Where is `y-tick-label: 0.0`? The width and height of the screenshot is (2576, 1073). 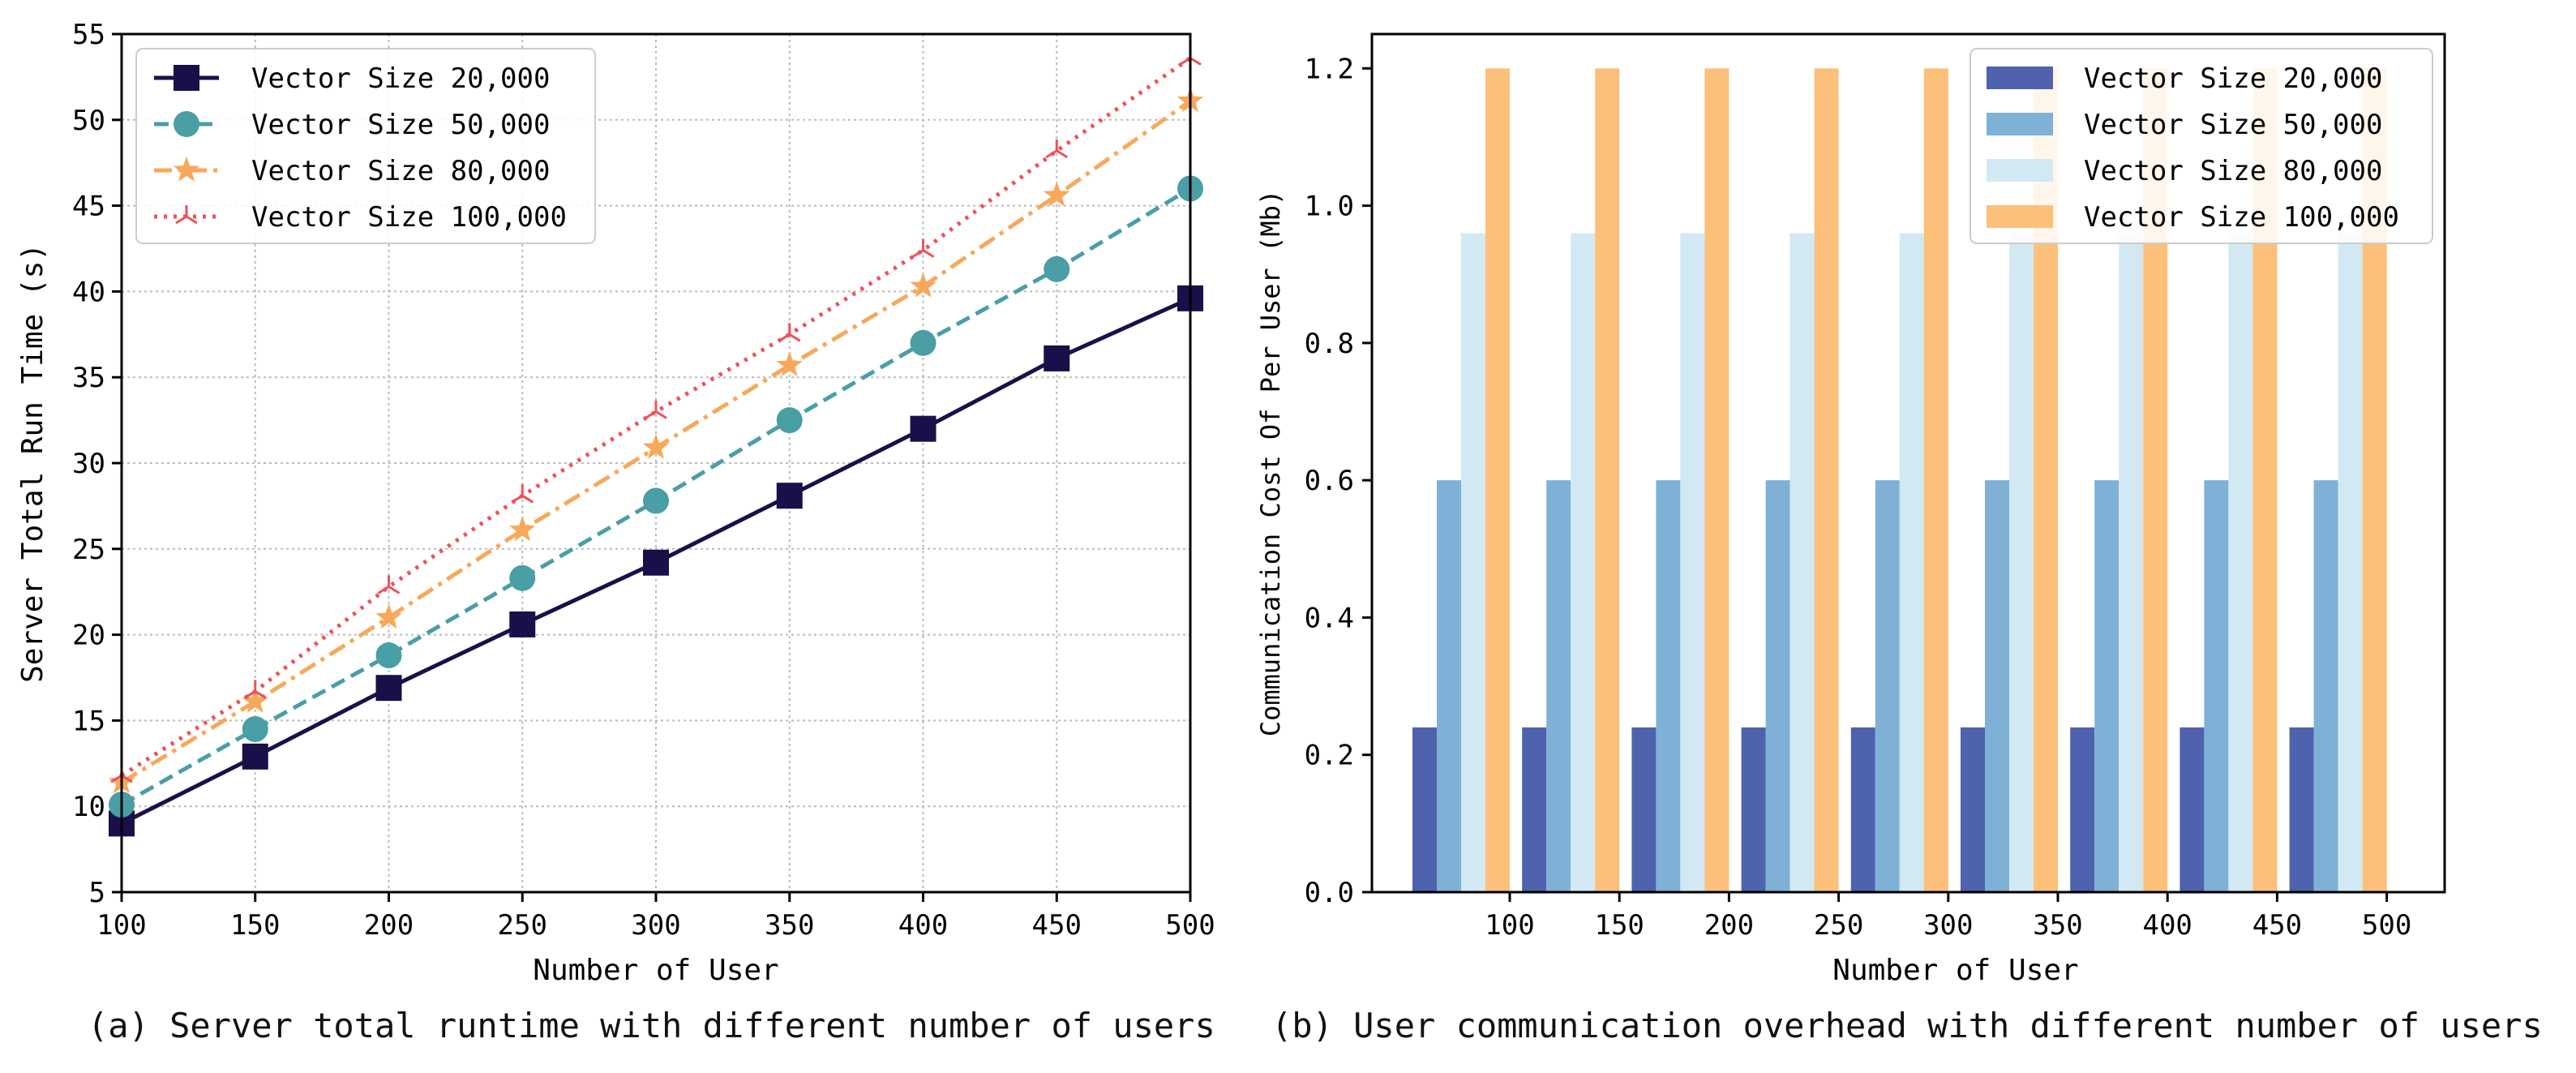 y-tick-label: 0.0 is located at coordinates (1329, 893).